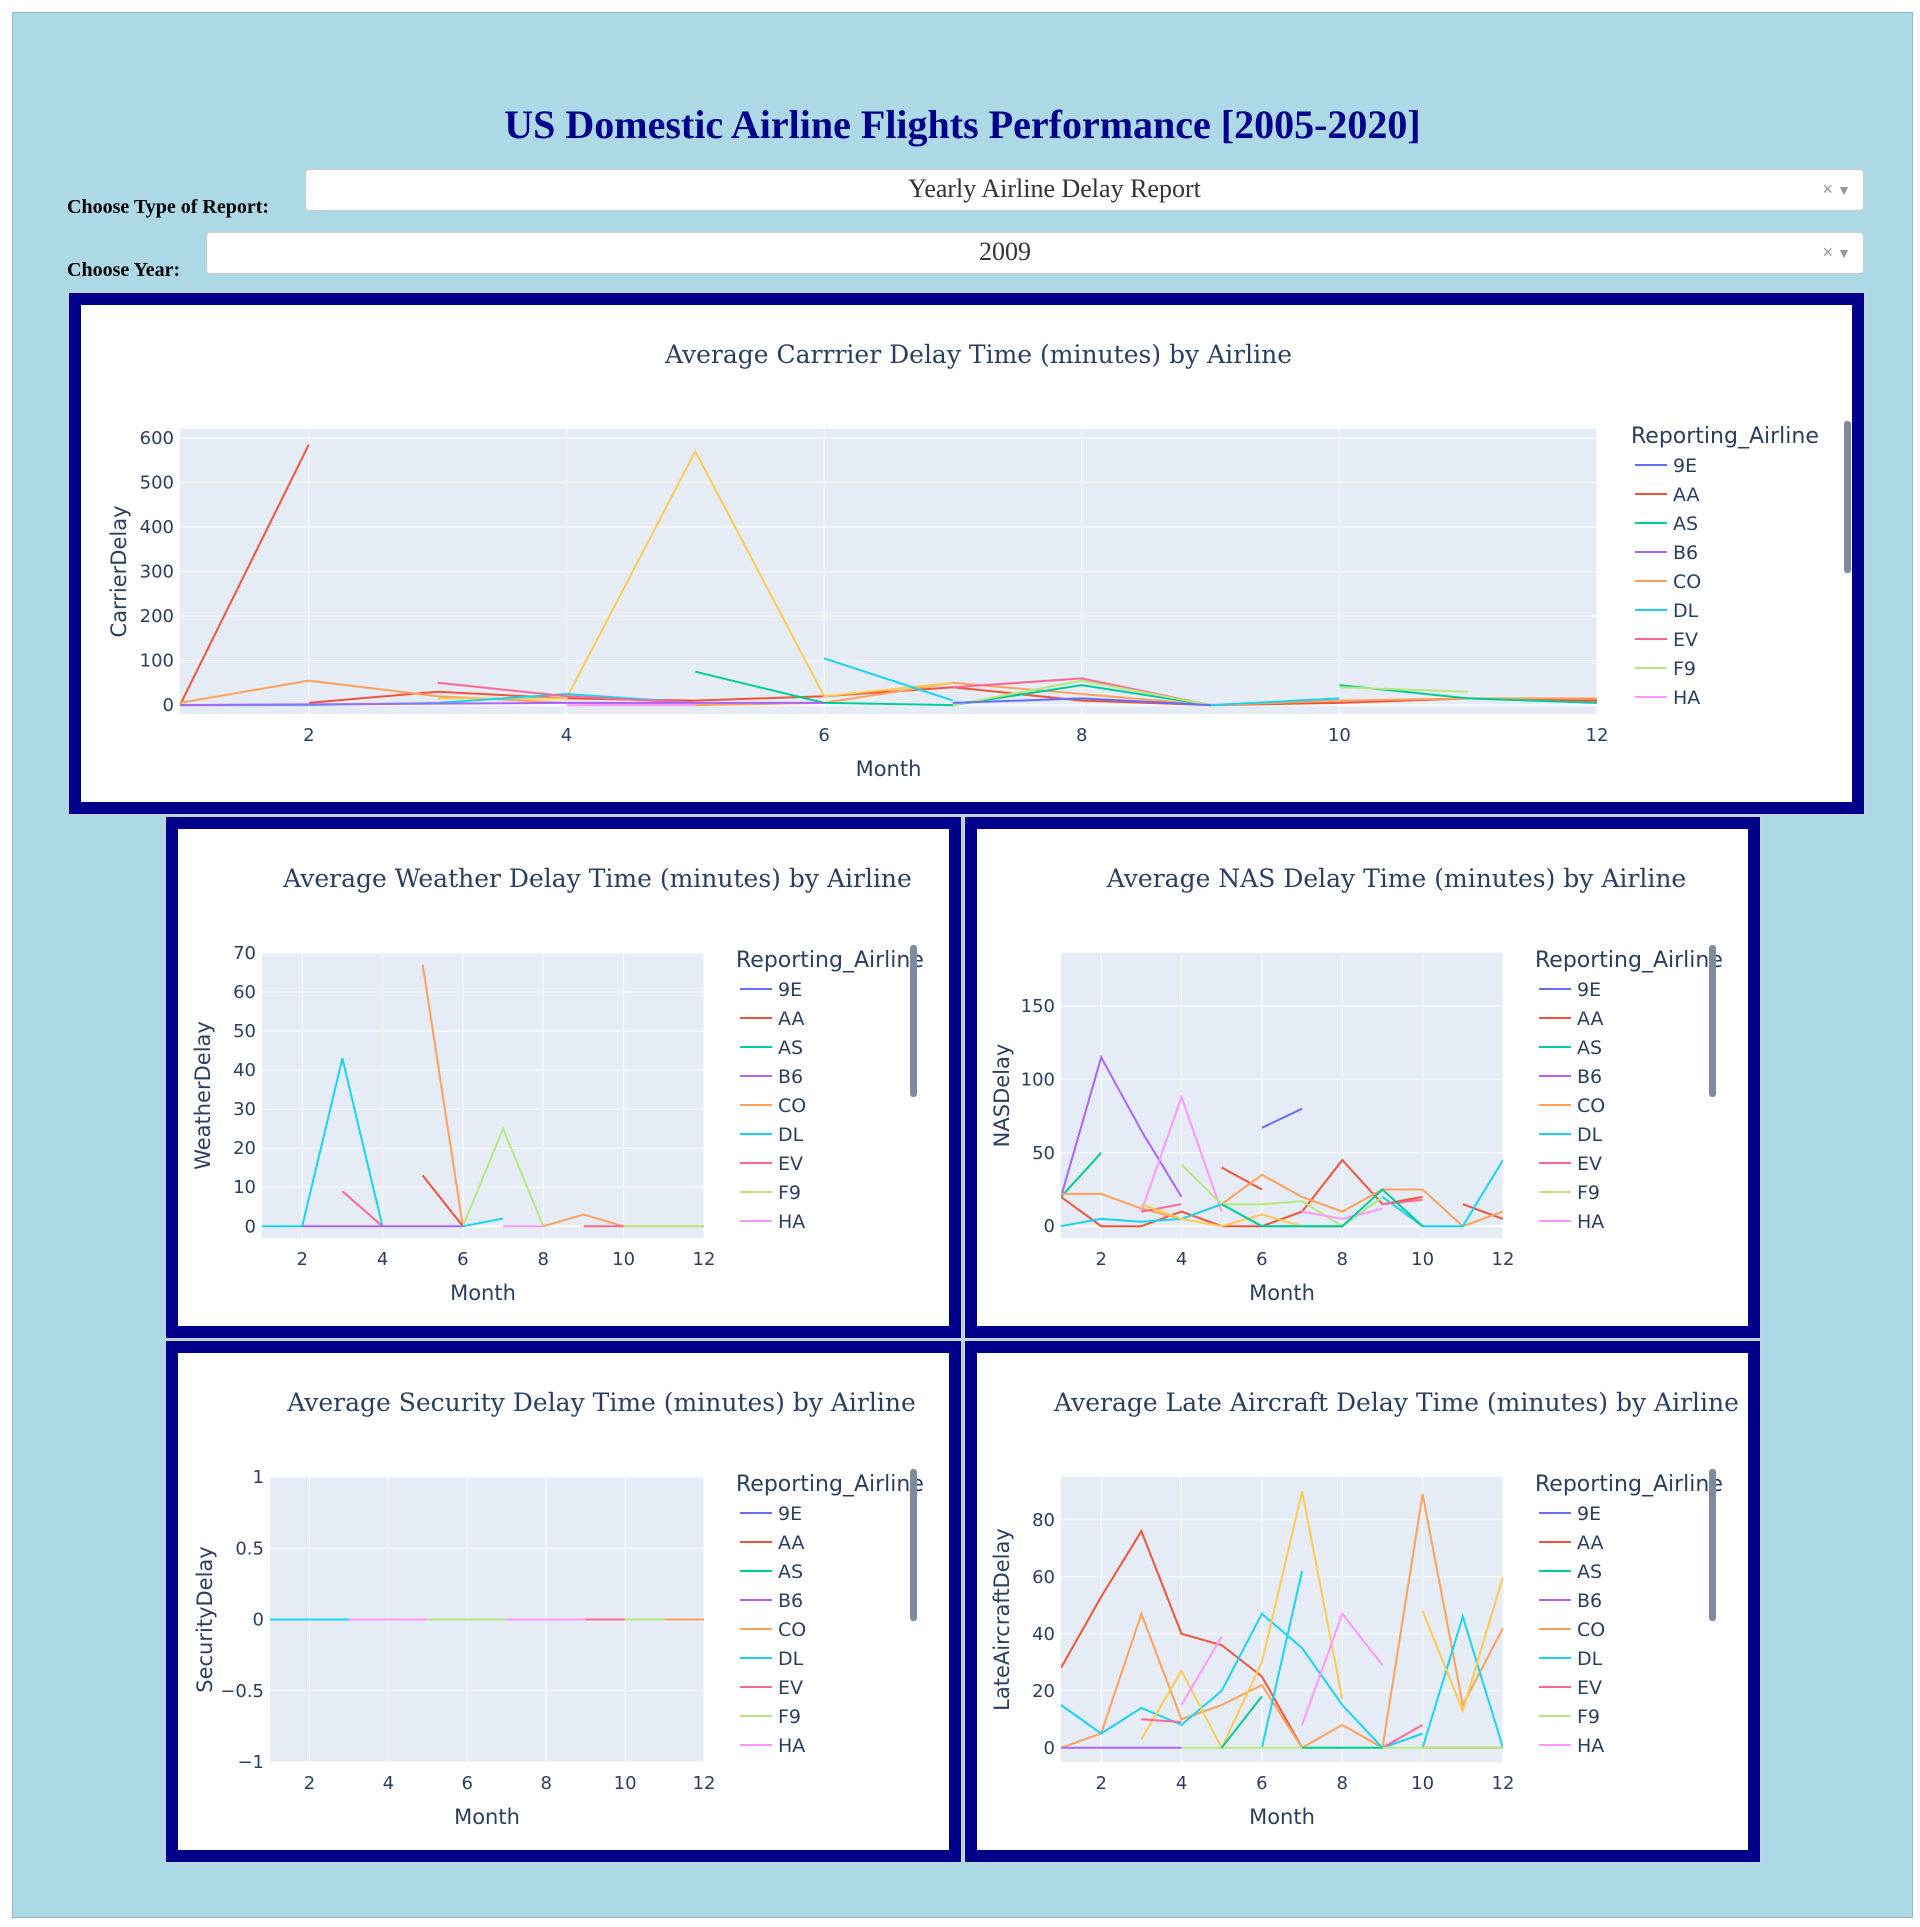 This screenshot has width=1920, height=1927. Describe the element at coordinates (301, 1259) in the screenshot. I see `x-tick-label: 2` at that location.